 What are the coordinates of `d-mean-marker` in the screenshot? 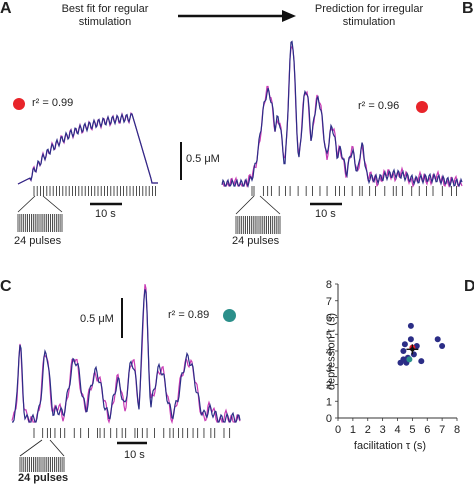 It's located at (412, 349).